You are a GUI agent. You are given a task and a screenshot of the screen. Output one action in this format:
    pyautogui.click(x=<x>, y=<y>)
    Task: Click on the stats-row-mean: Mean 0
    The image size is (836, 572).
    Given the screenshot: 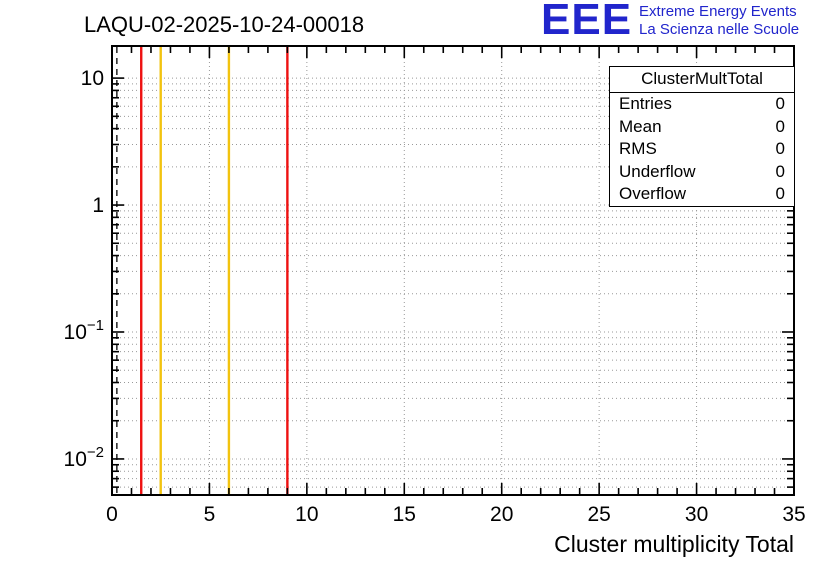 What is the action you would take?
    pyautogui.click(x=702, y=127)
    